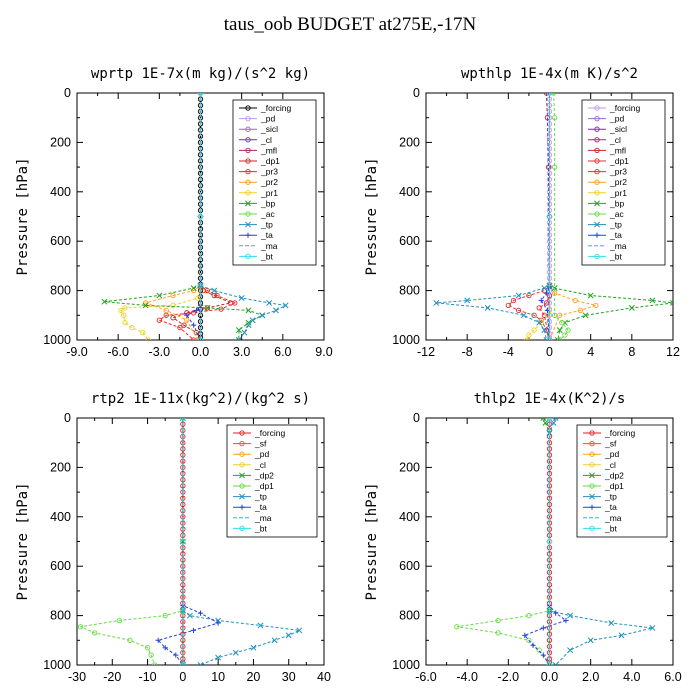  Describe the element at coordinates (618, 193) in the screenshot. I see `legend-label-pr1: _pr1` at that location.